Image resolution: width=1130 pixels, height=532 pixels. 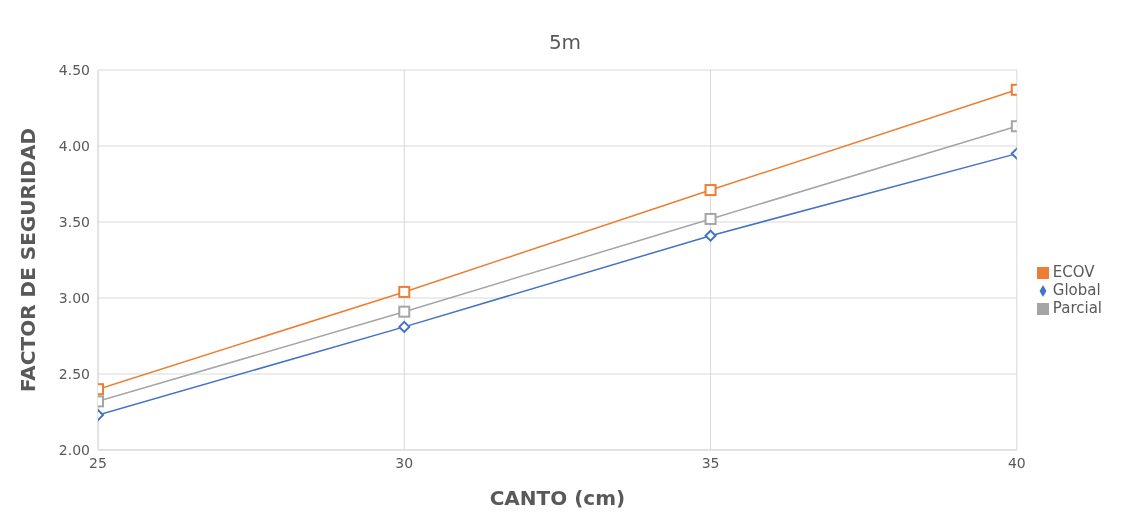 What do you see at coordinates (557, 498) in the screenshot?
I see `x-axis-title: CANTO (cm)` at bounding box center [557, 498].